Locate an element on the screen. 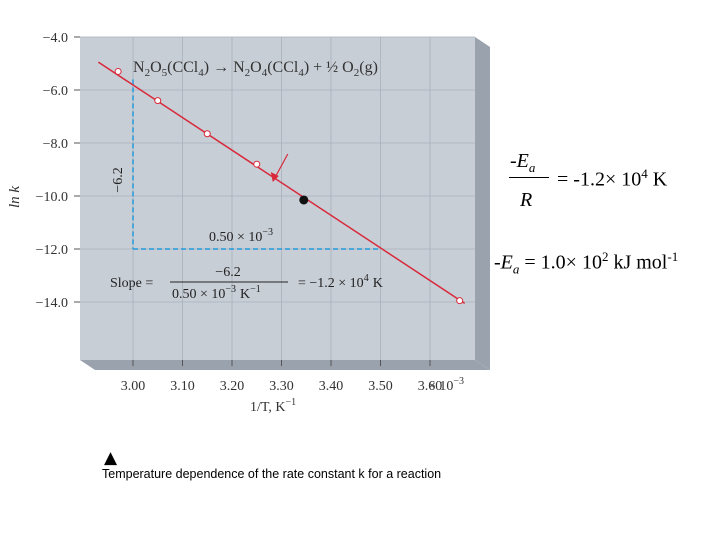  arrow-head is located at coordinates (274, 176).